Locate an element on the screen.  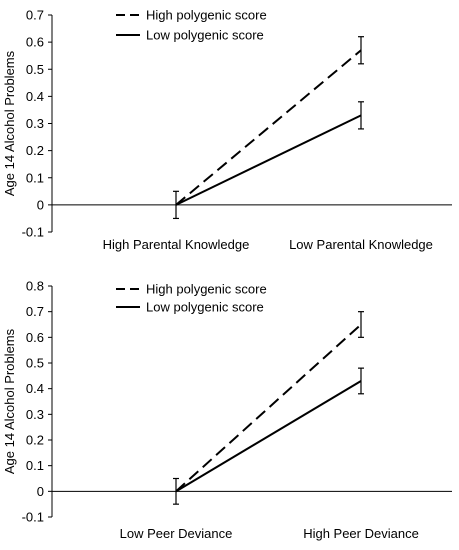
x-category-label: High Peer Deviance is located at coordinates (361, 533).